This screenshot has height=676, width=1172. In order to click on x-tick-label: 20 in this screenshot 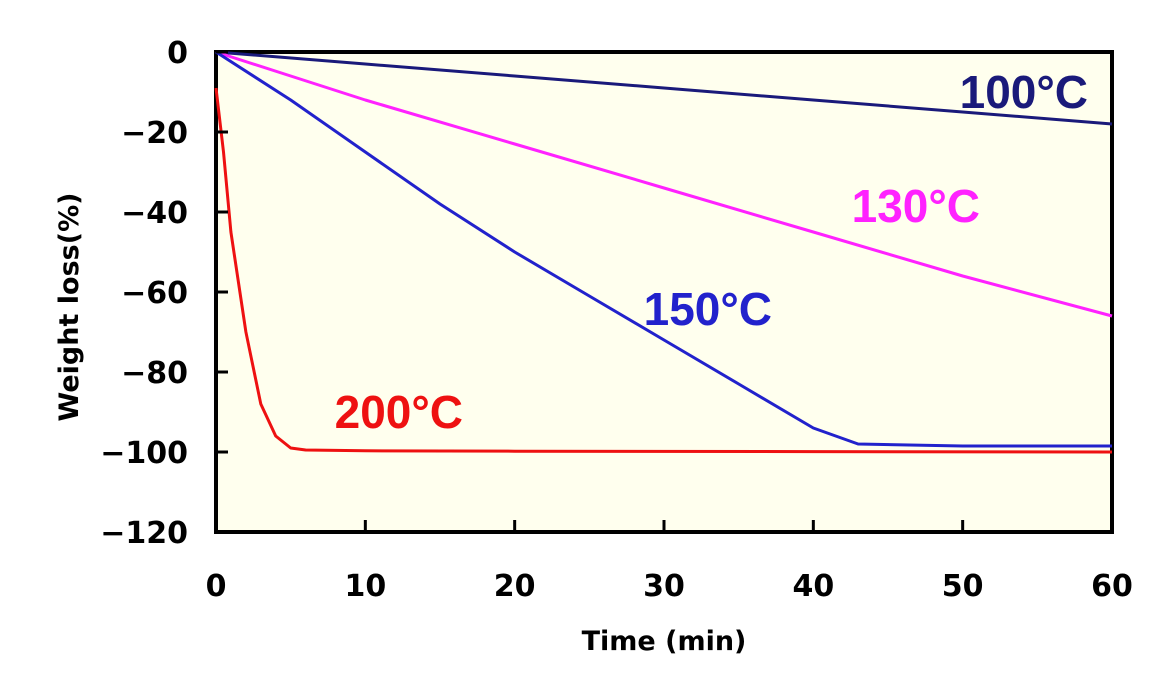, I will do `click(515, 586)`.